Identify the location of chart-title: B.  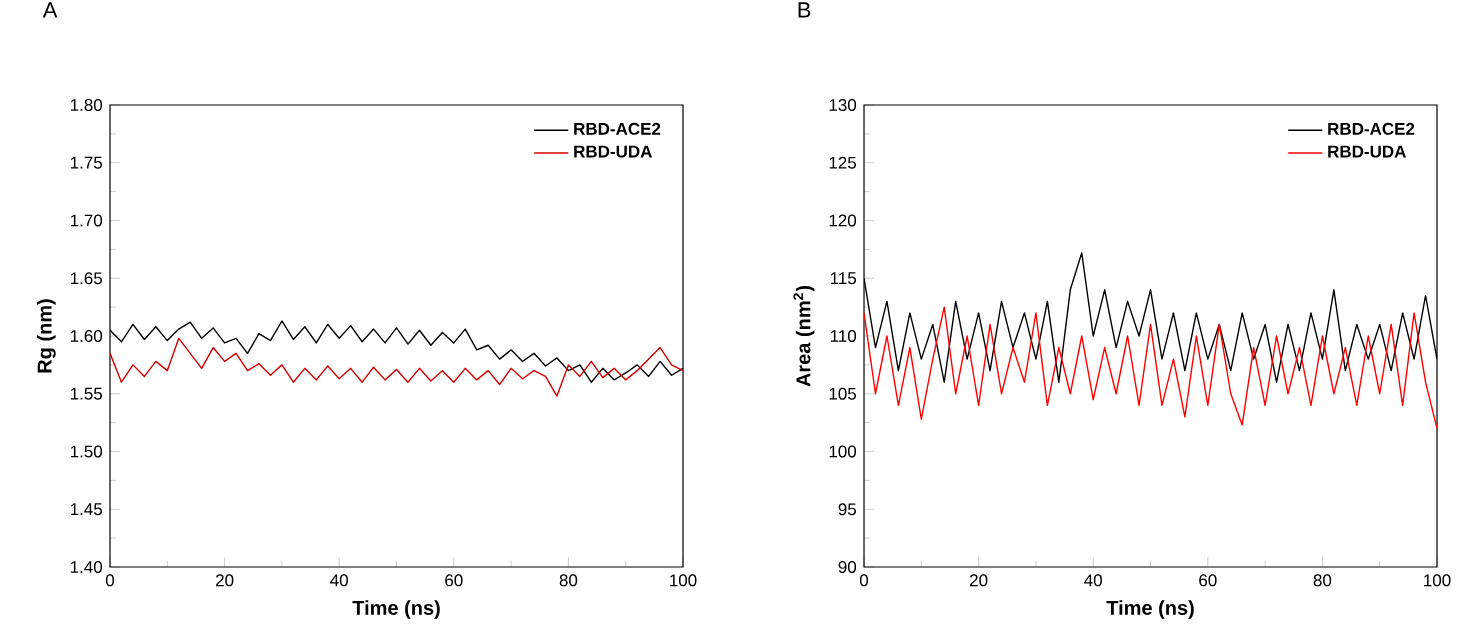
(804, 10).